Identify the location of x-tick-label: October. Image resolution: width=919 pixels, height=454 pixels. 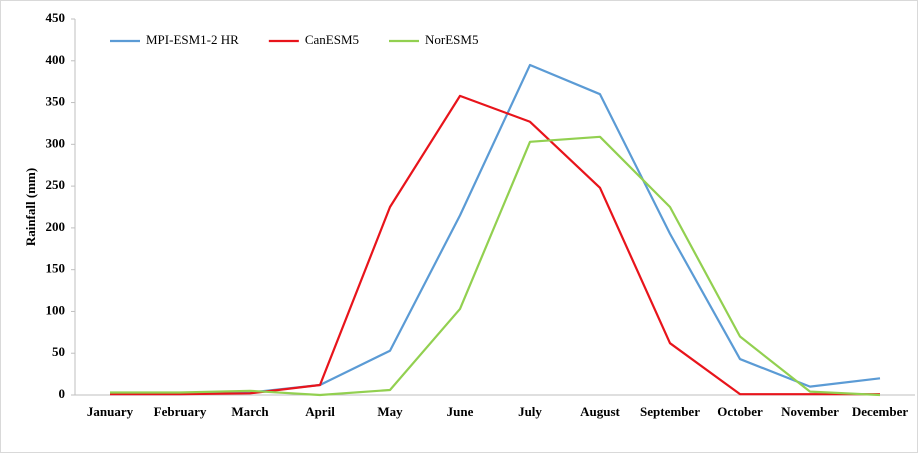
(740, 411).